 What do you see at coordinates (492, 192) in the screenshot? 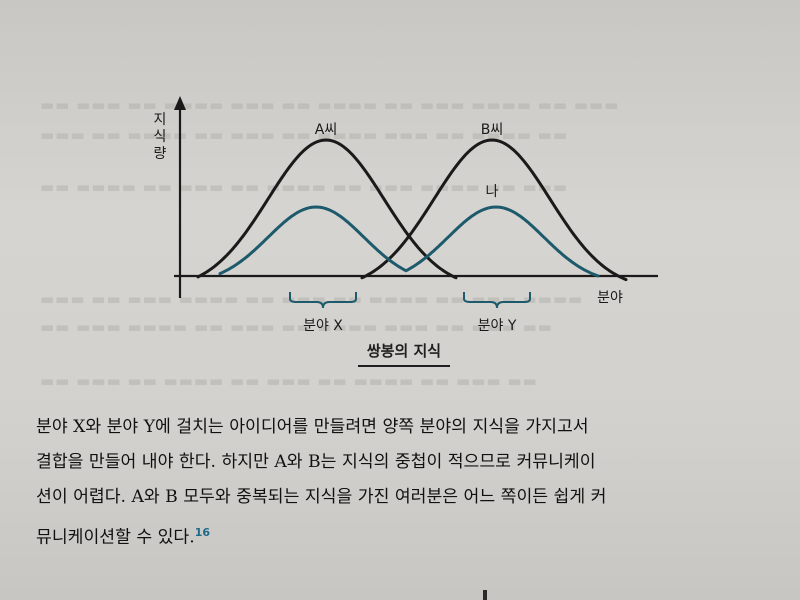
I see `curve-na-label: 나` at bounding box center [492, 192].